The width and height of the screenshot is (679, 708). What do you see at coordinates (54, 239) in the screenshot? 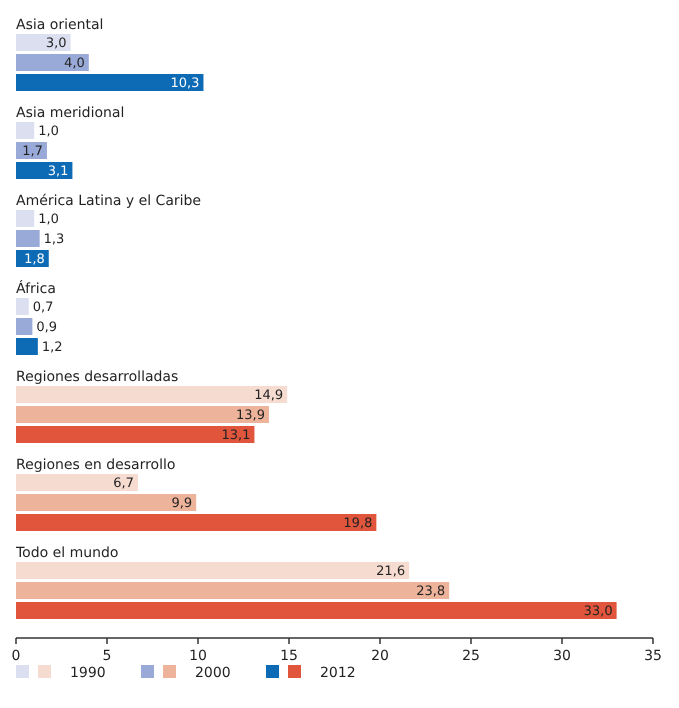
I see `data-label: 1,3` at bounding box center [54, 239].